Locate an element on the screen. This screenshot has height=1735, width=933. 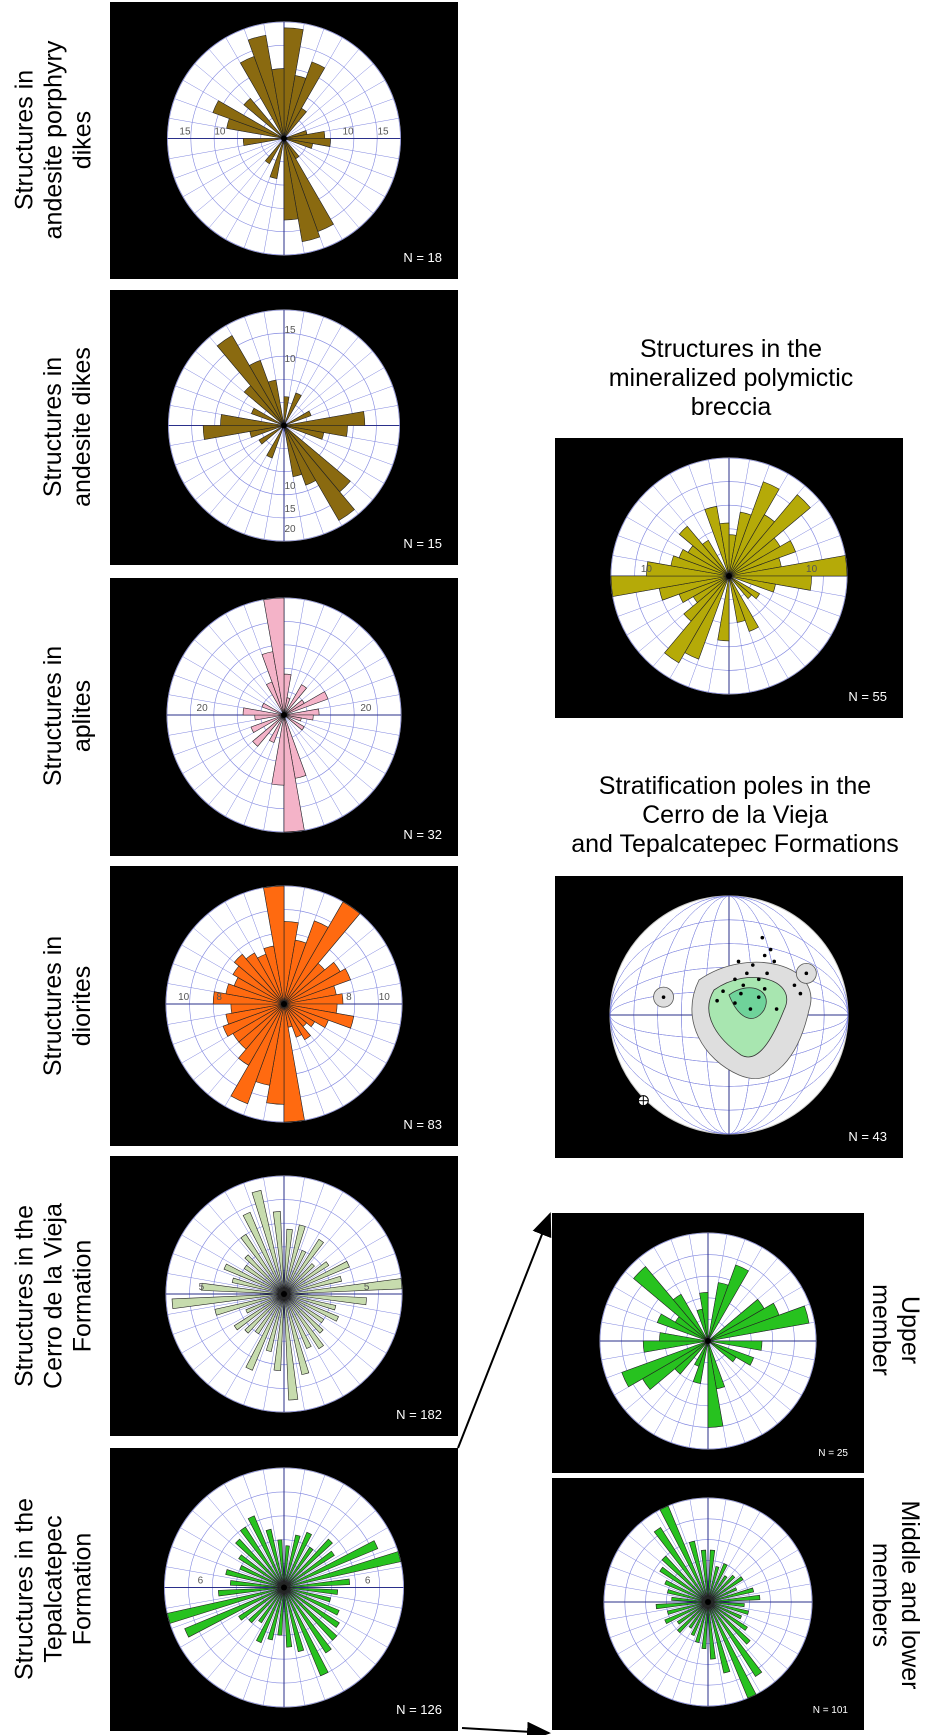
label-andesite-dikes: Structures in andesite dikes is located at coordinates (67, 427).